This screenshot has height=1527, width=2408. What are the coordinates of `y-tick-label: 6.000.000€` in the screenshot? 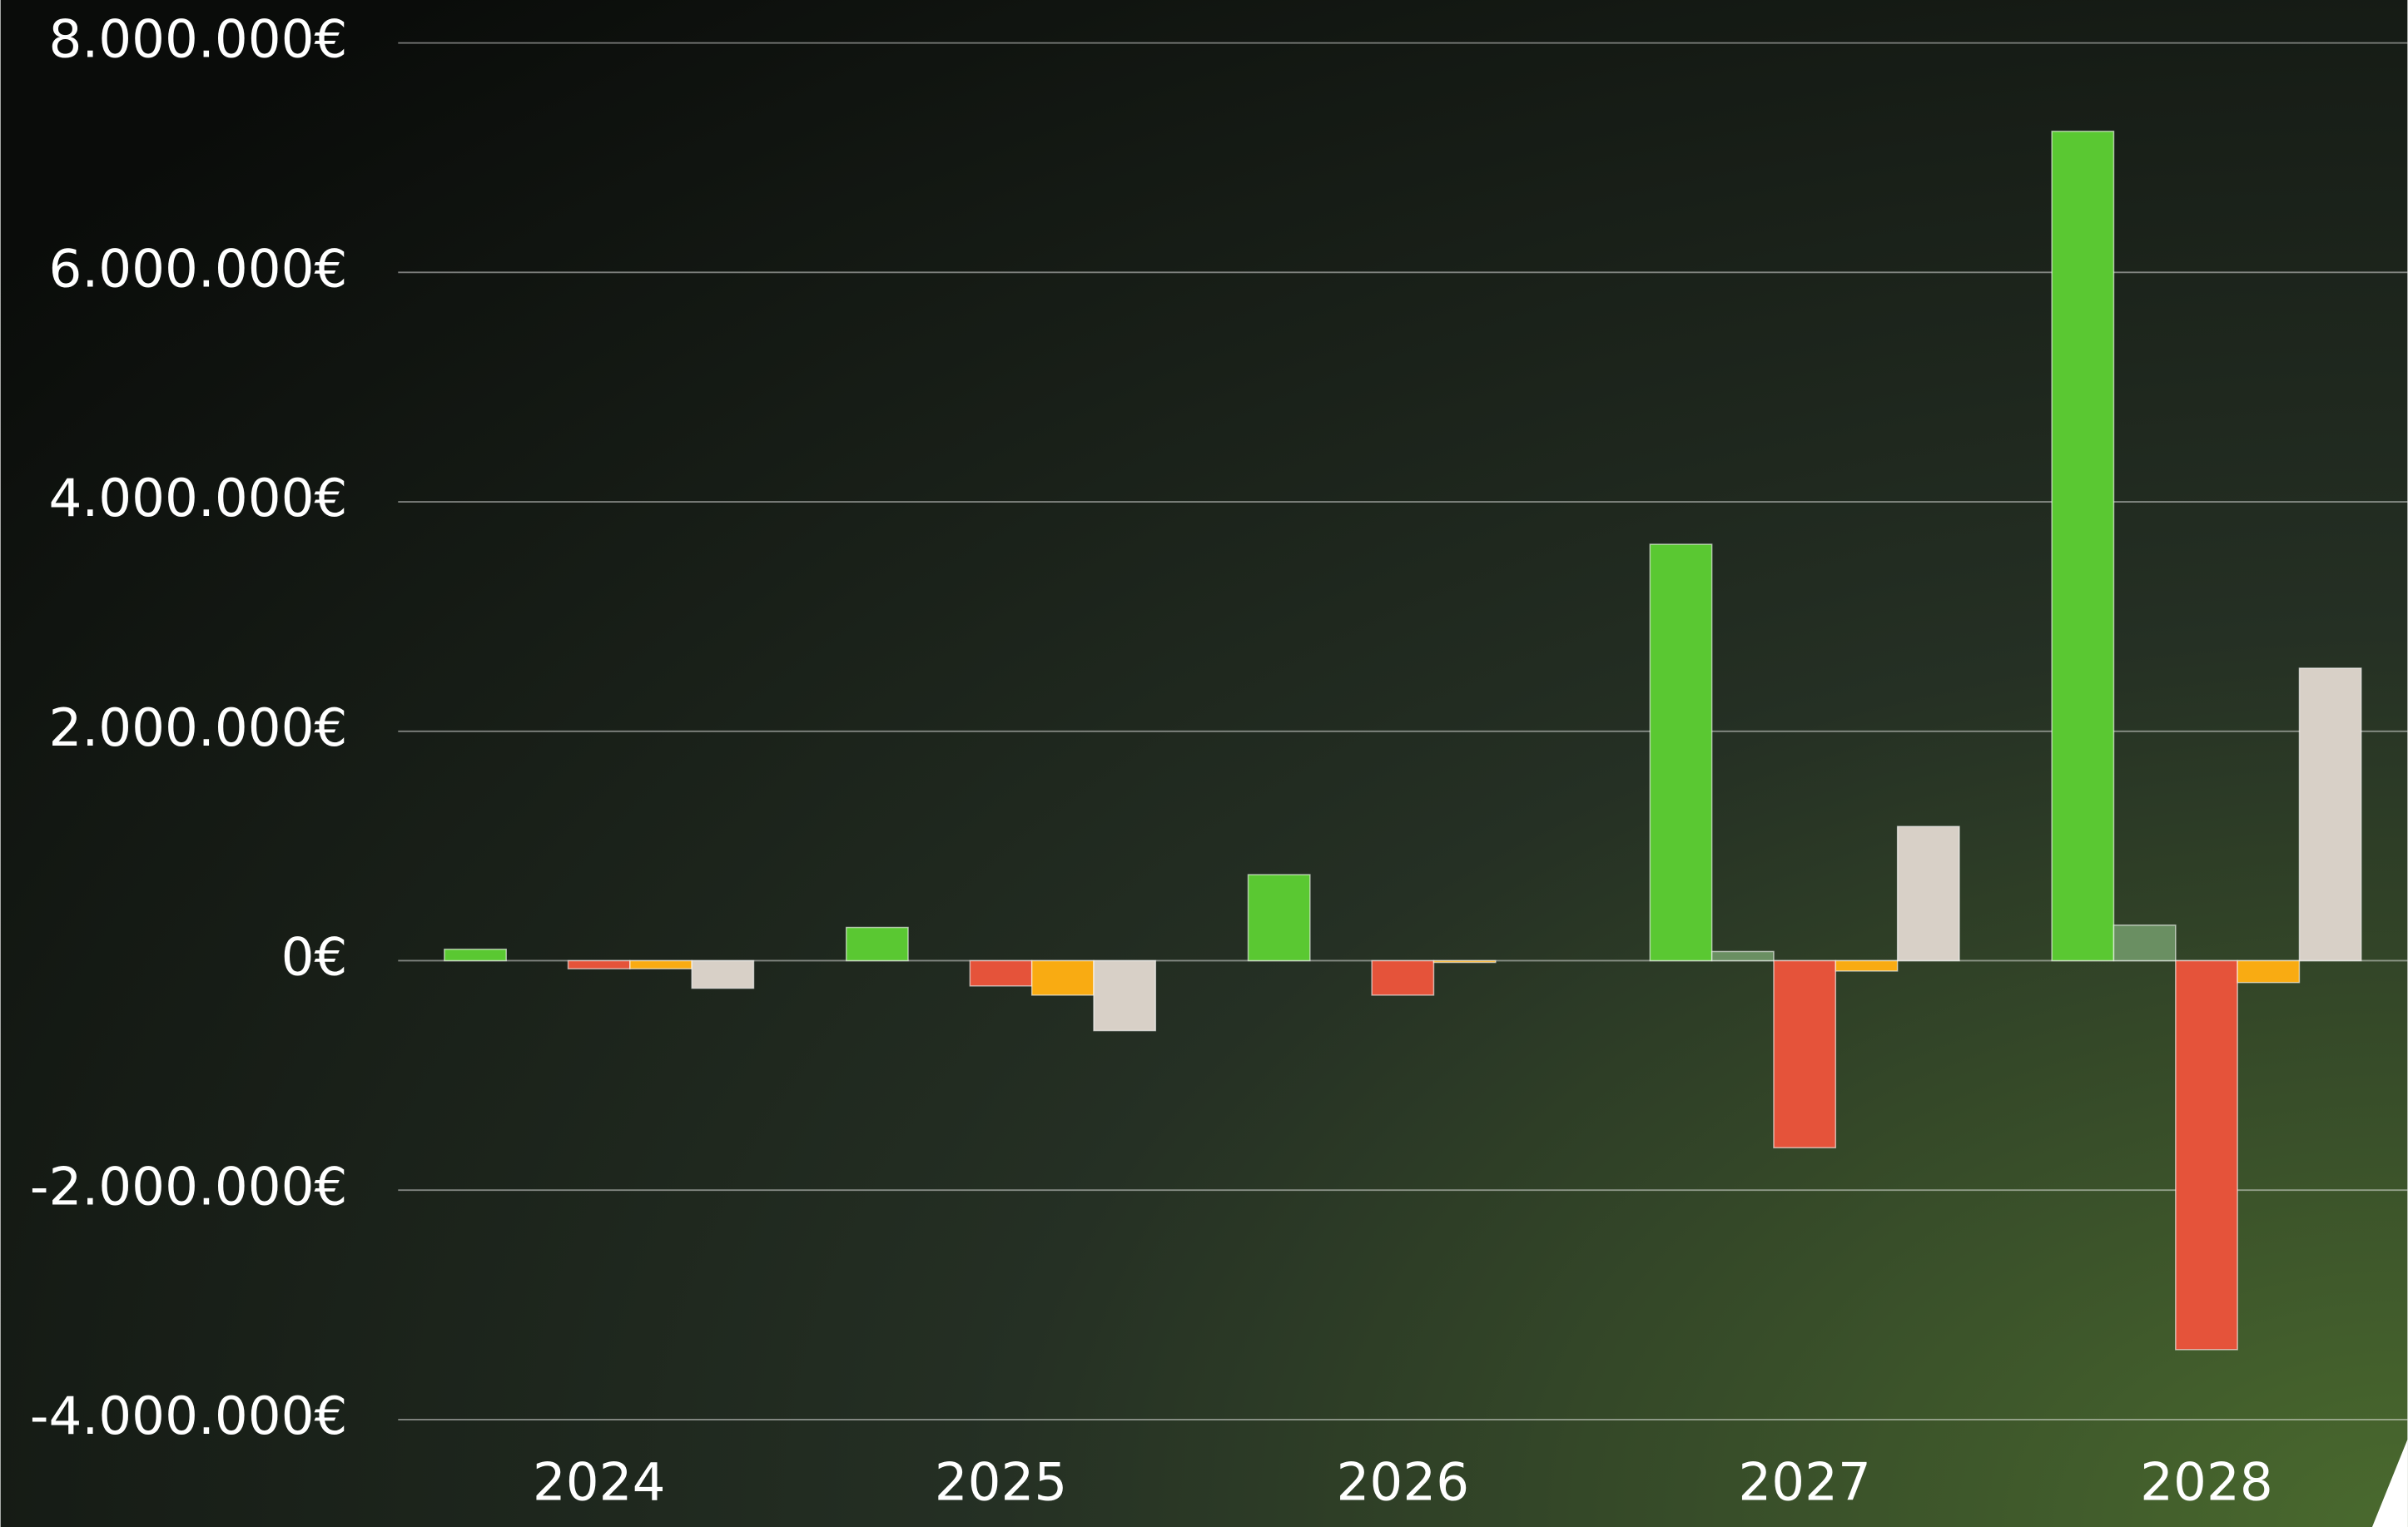 It's located at (197, 268).